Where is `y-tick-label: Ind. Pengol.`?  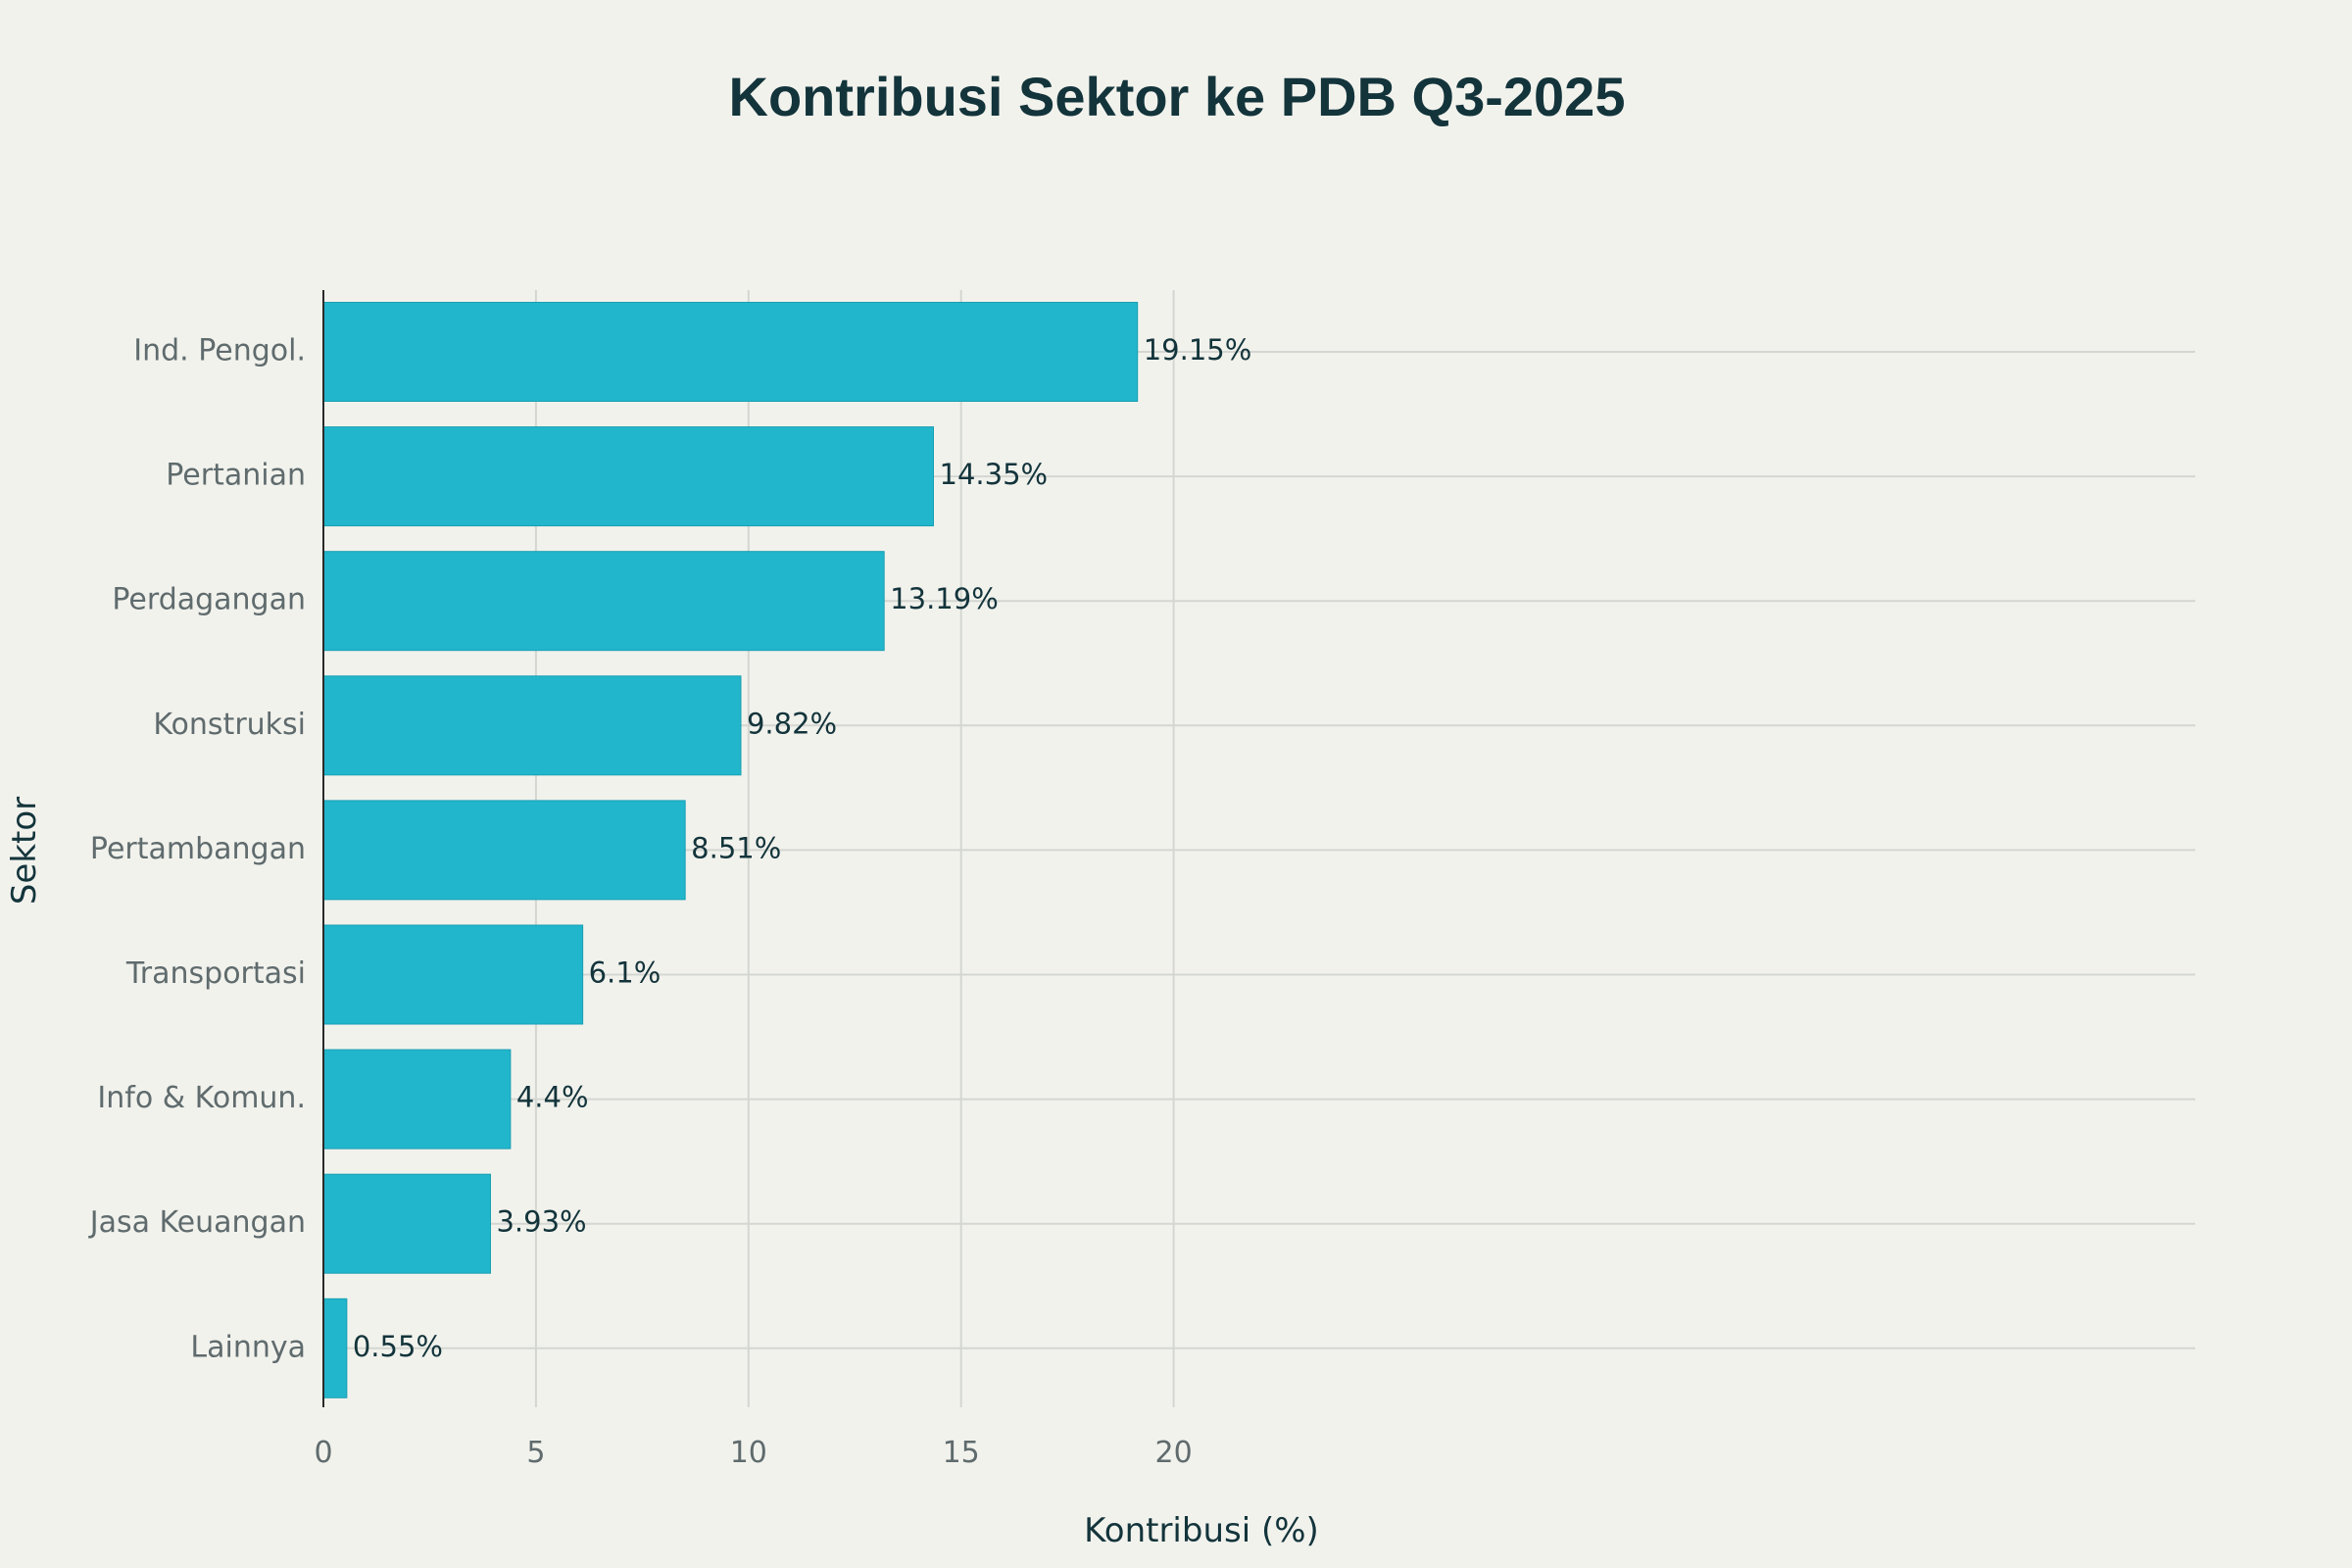 y-tick-label: Ind. Pengol. is located at coordinates (219, 351).